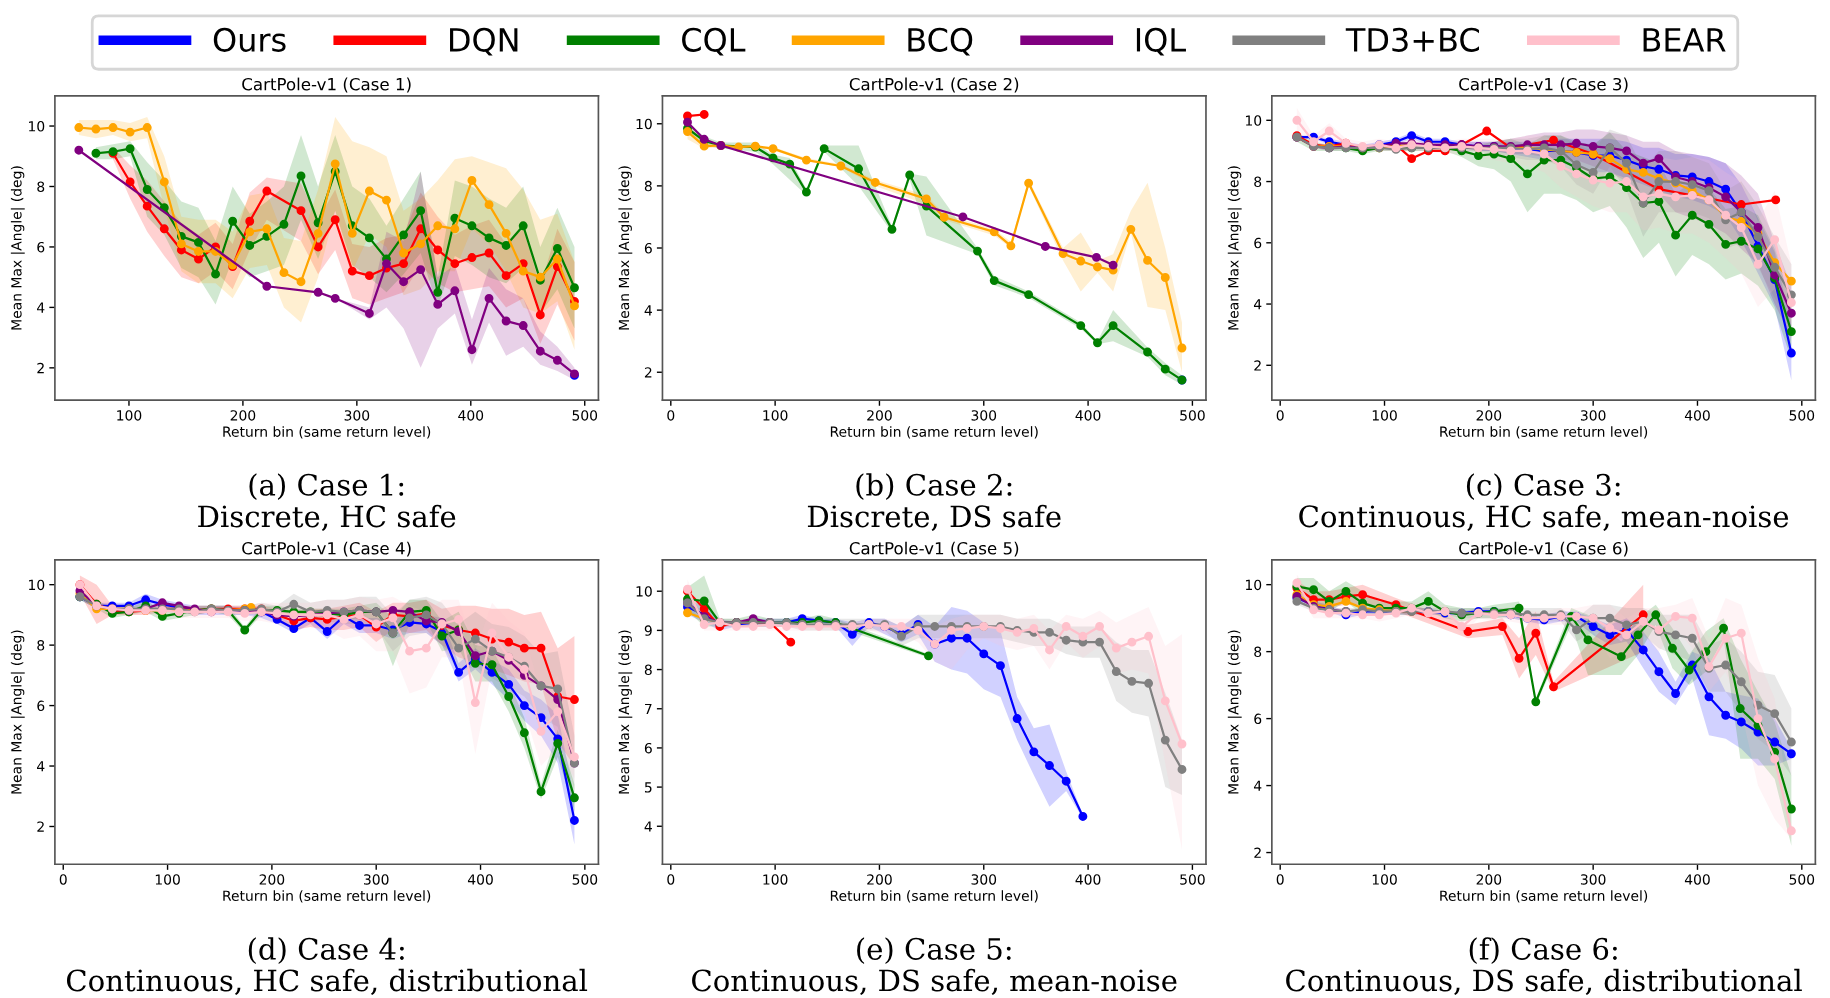 This screenshot has width=1830, height=998. Describe the element at coordinates (1544, 966) in the screenshot. I see `text: (f) Case 6: Continuous, DS safe, distributional` at that location.